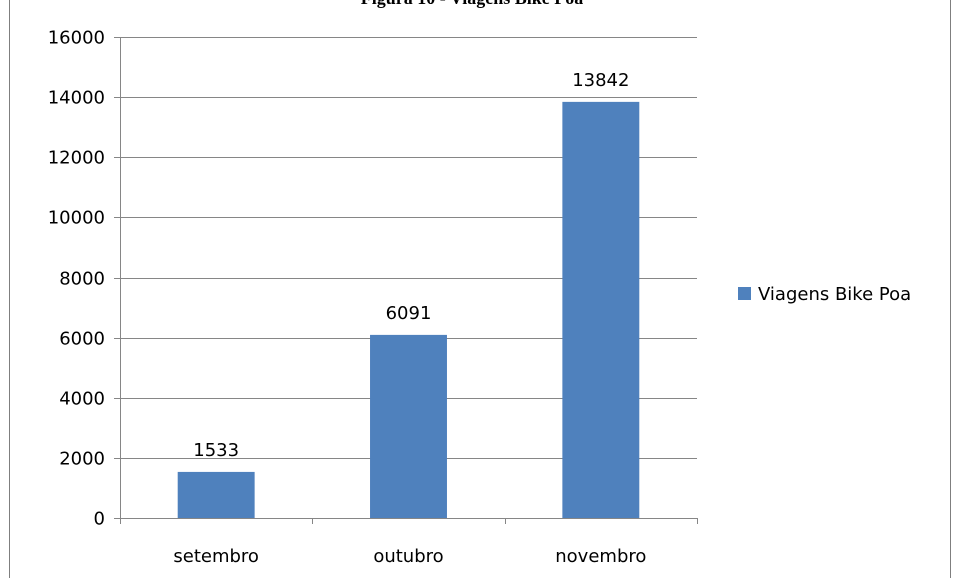 The image size is (957, 578). I want to click on x-tick-label: setembro, so click(216, 556).